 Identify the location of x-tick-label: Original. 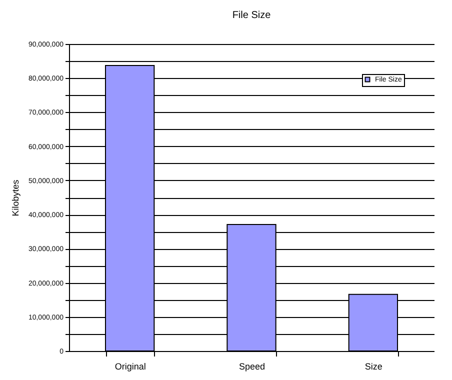
(130, 367).